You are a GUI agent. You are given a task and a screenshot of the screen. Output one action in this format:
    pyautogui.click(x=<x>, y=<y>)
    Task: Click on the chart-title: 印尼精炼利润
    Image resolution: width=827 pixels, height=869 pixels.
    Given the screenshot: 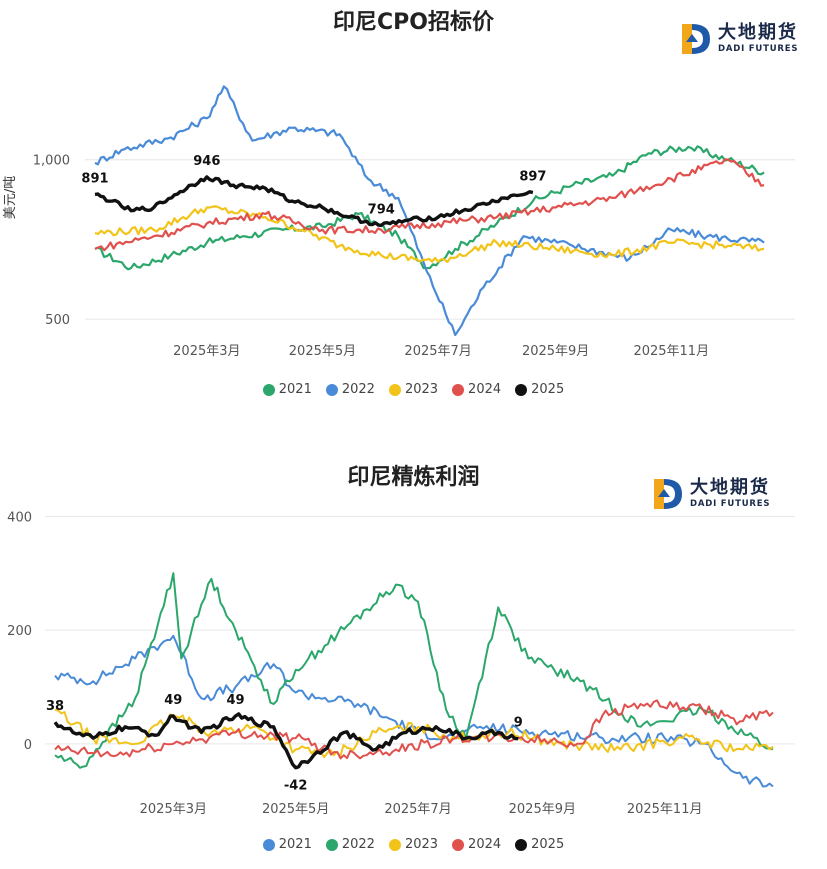 What is the action you would take?
    pyautogui.click(x=413, y=477)
    